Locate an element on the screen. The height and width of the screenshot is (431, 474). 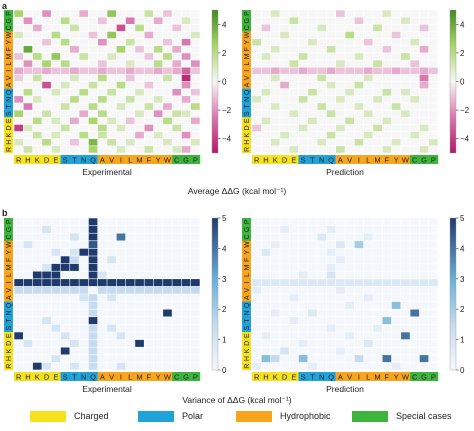
y-residue-label: M is located at coordinates (9, 56).